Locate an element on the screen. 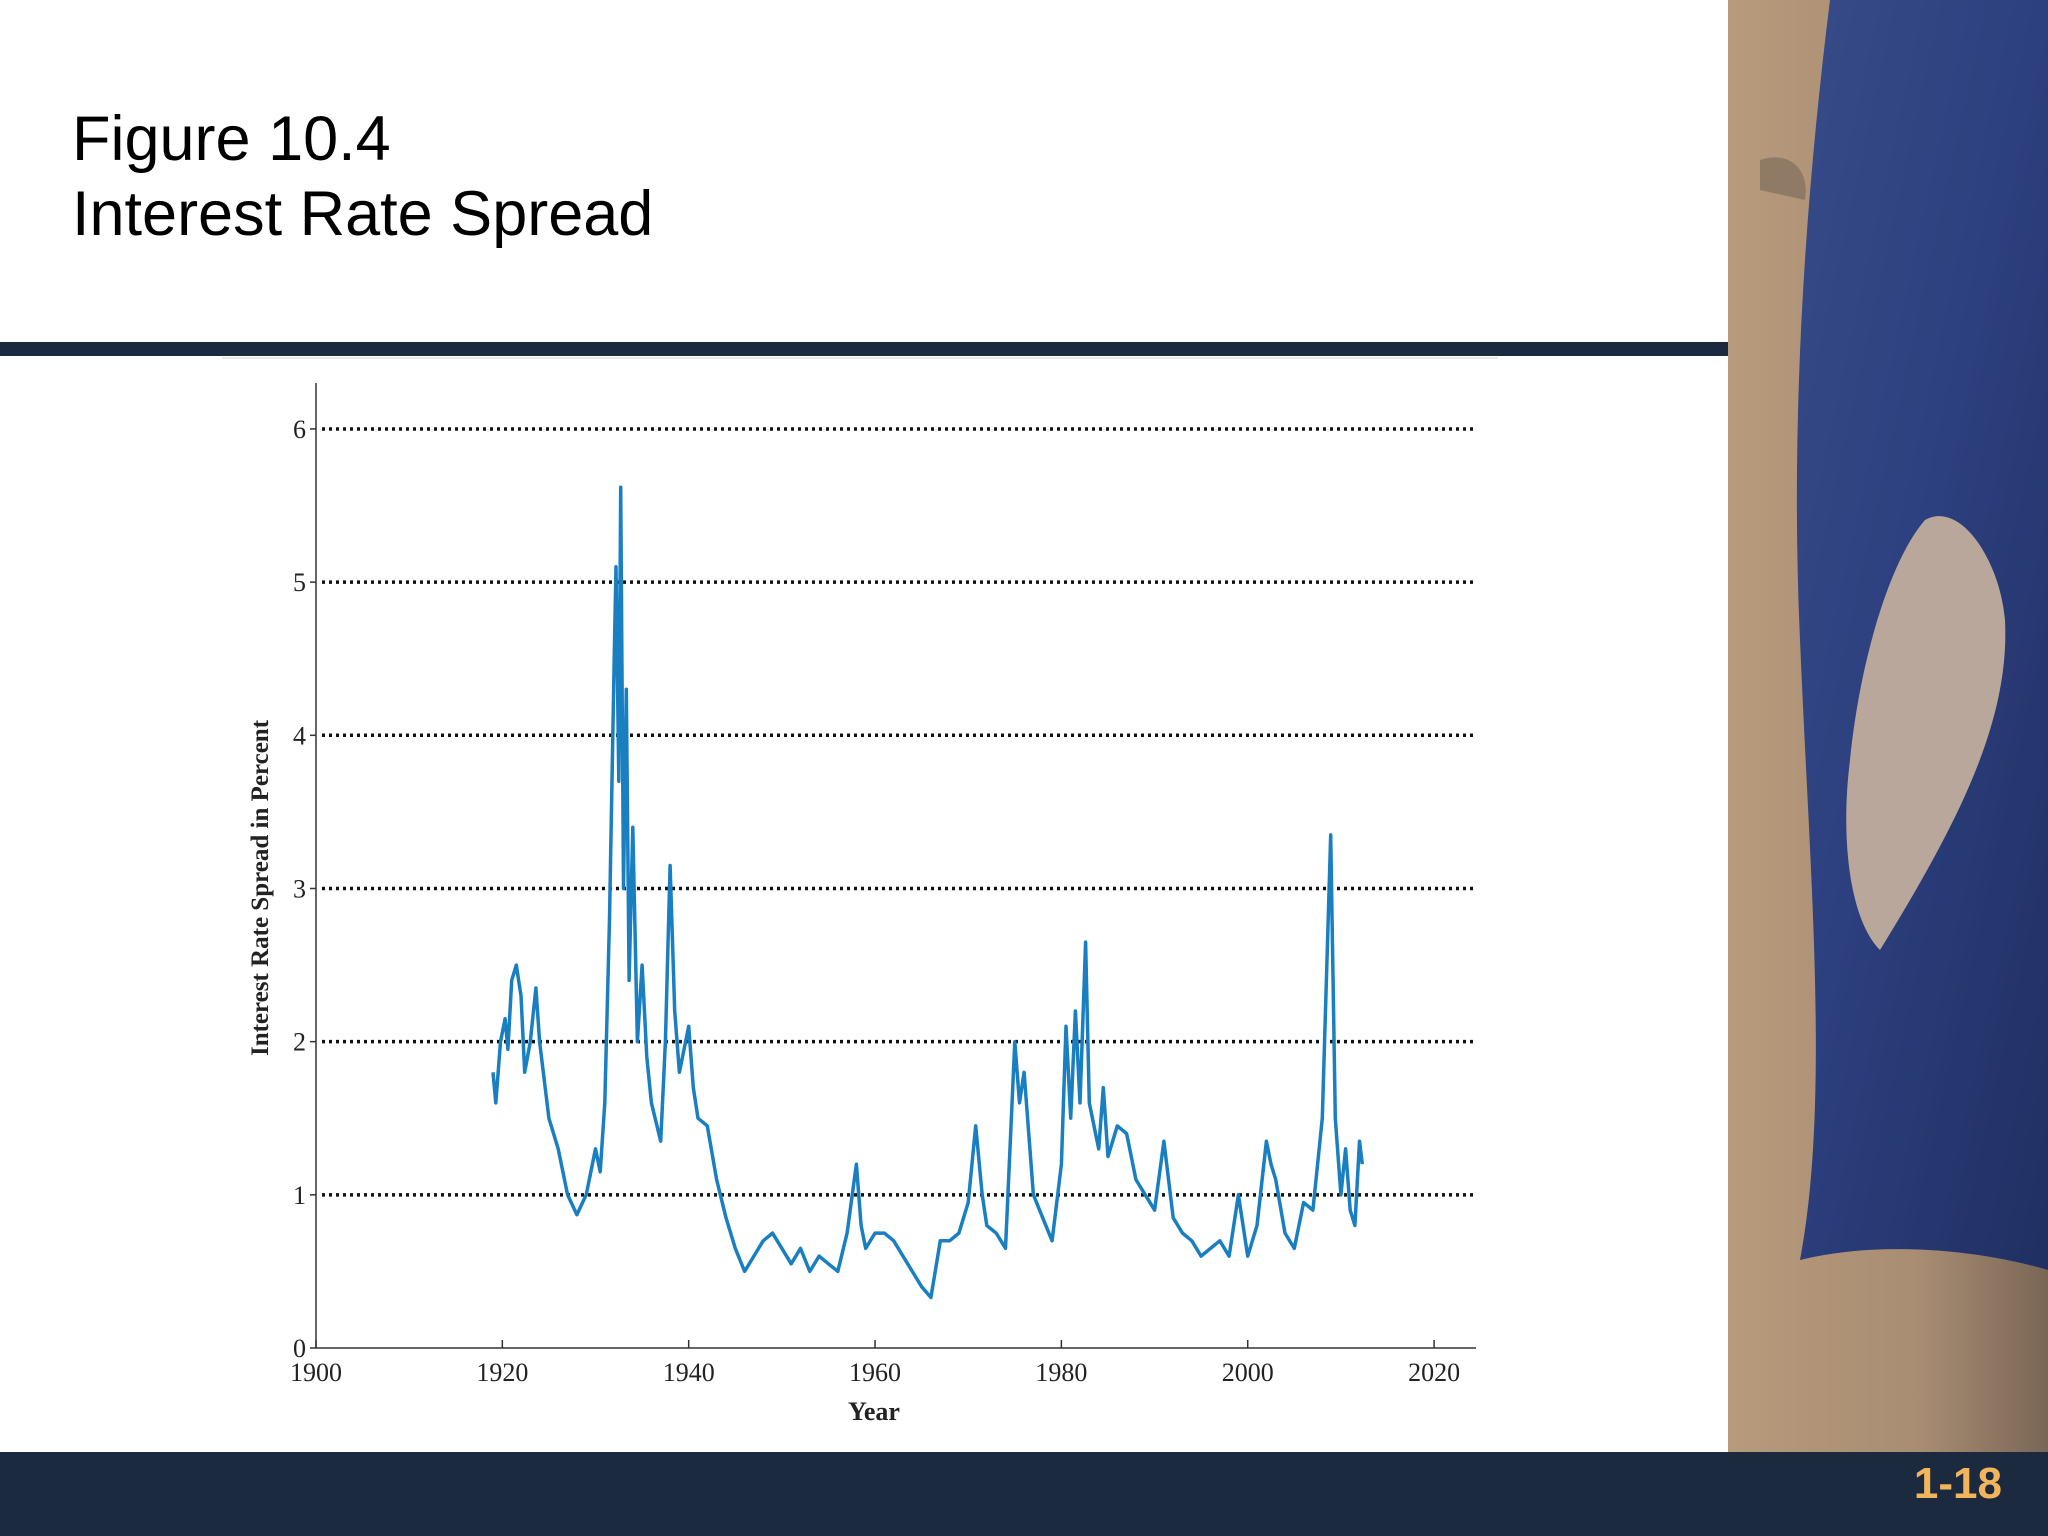  x-axis-label: Year is located at coordinates (874, 1411).